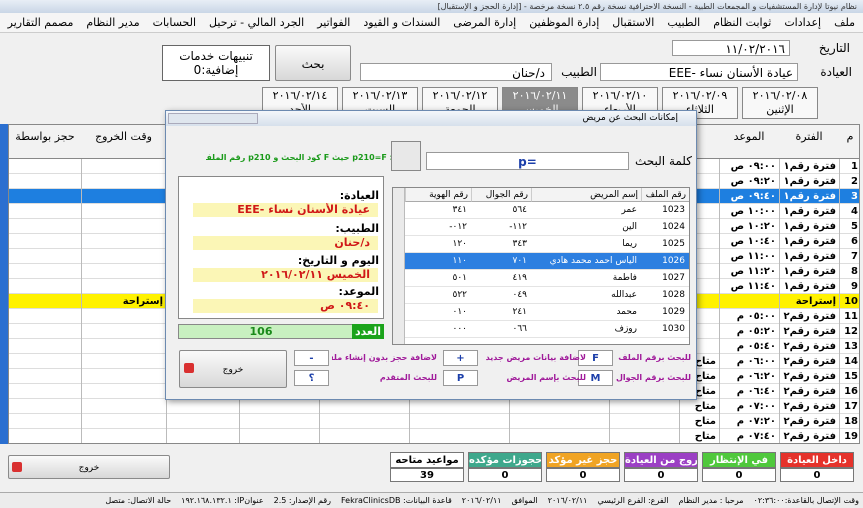 This screenshot has height=508, width=863. What do you see at coordinates (257, 22) in the screenshot?
I see `menu-item: الجرد المالي - ترحيل` at bounding box center [257, 22].